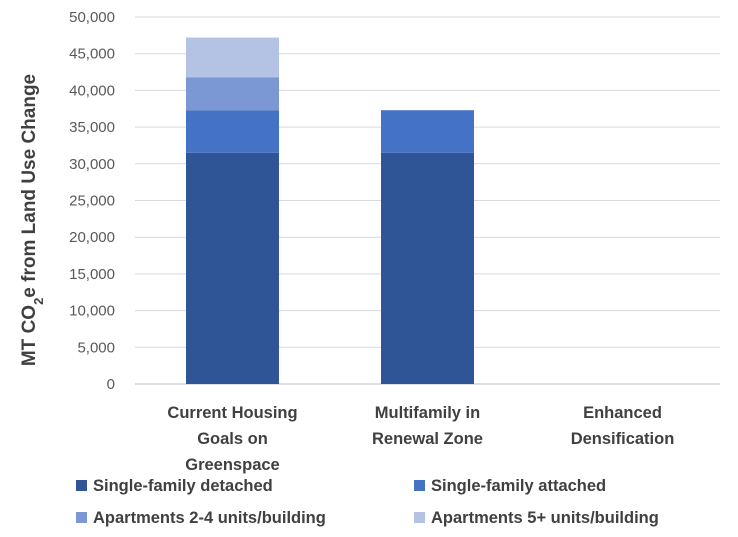  I want to click on y-tick-label: 35,000, so click(92, 127).